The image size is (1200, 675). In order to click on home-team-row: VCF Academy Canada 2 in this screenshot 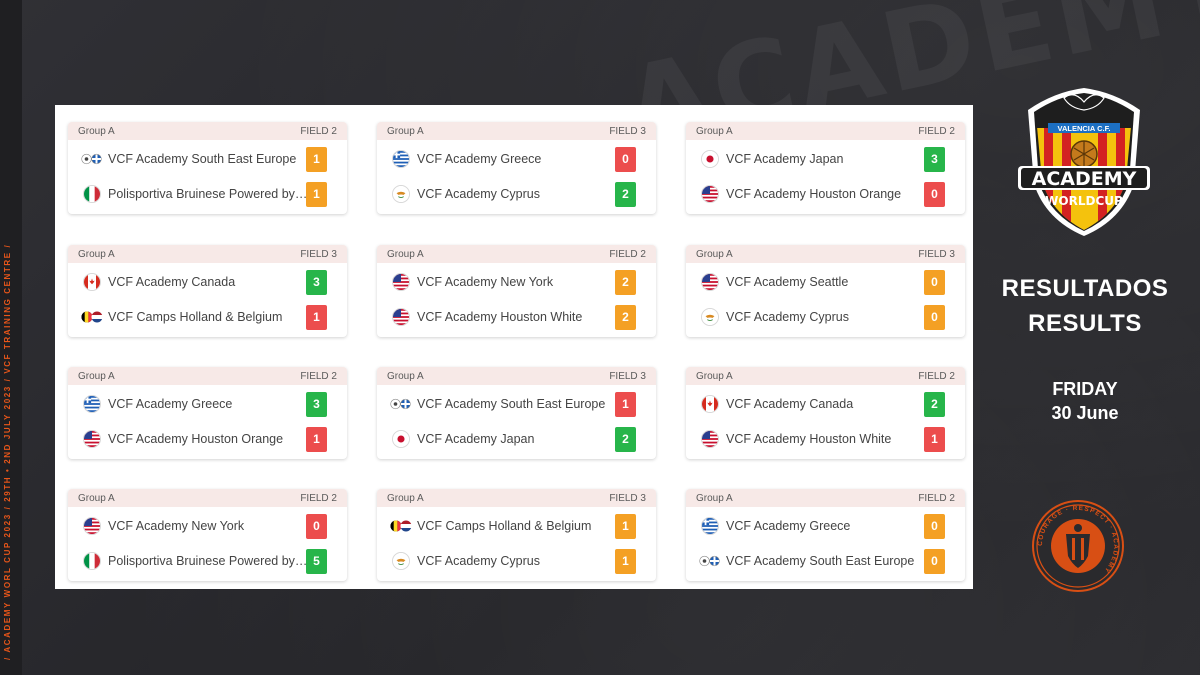, I will do `click(825, 404)`.